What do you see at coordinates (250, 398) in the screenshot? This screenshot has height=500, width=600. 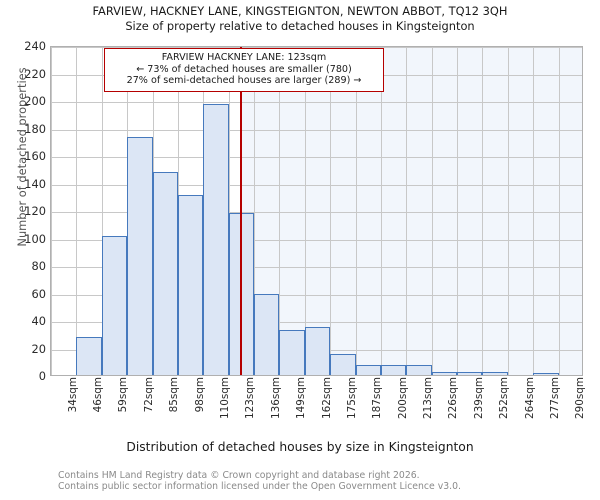 I see `x-axis-tick-label: 123sqm` at bounding box center [250, 398].